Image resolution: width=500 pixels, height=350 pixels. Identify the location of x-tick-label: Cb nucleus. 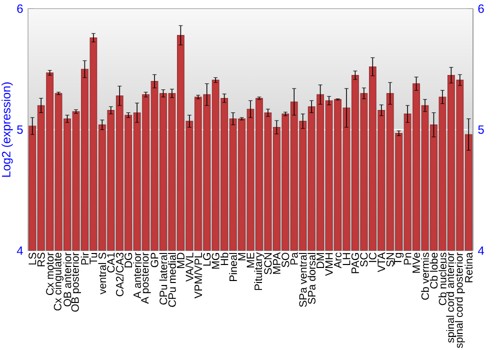
(442, 279).